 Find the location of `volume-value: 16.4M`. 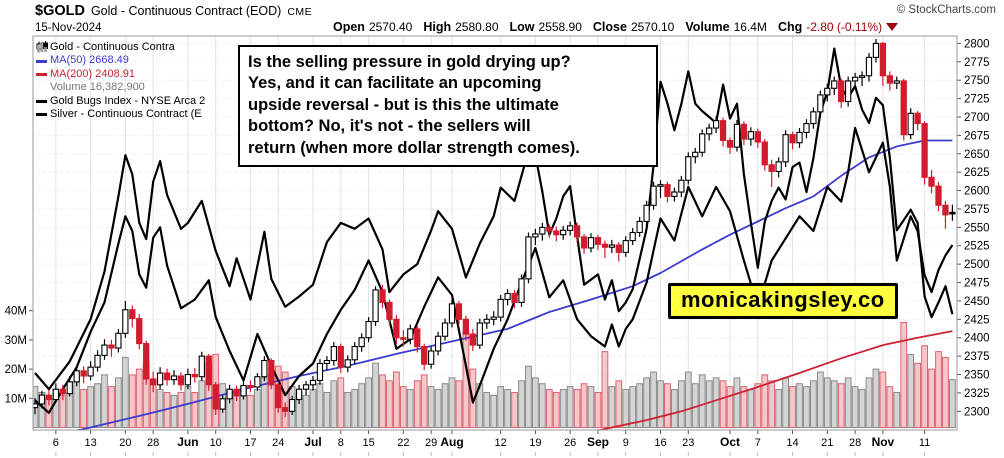

volume-value: 16.4M is located at coordinates (750, 27).